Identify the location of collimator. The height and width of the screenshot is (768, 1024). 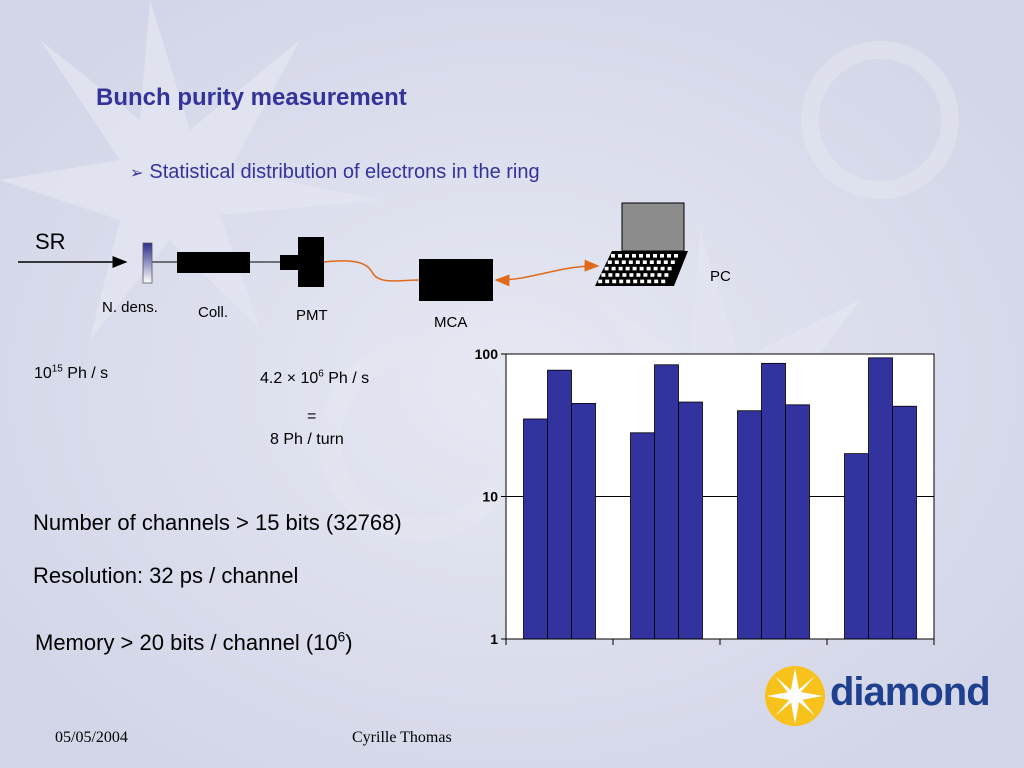
(213, 262).